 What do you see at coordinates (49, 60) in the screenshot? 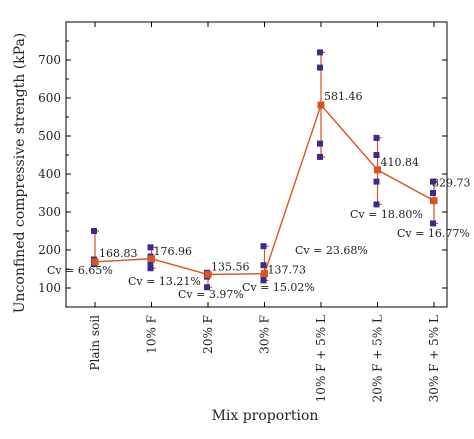
I see `y-tick-label: 700` at bounding box center [49, 60].